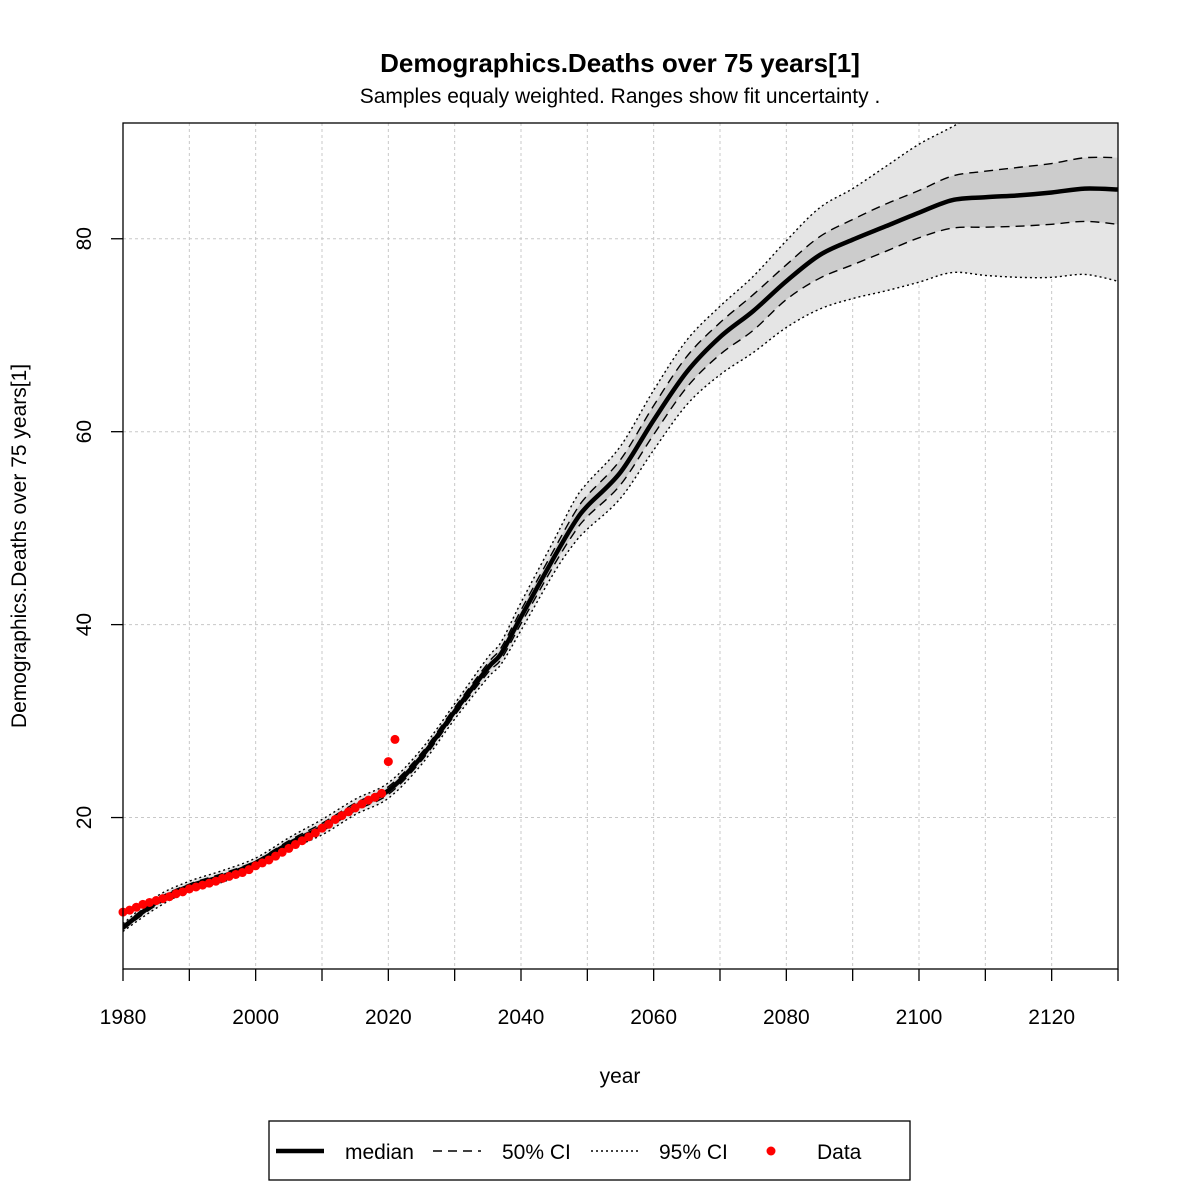 Image resolution: width=1181 pixels, height=1181 pixels. What do you see at coordinates (123, 1017) in the screenshot?
I see `x-tick-label: 1980` at bounding box center [123, 1017].